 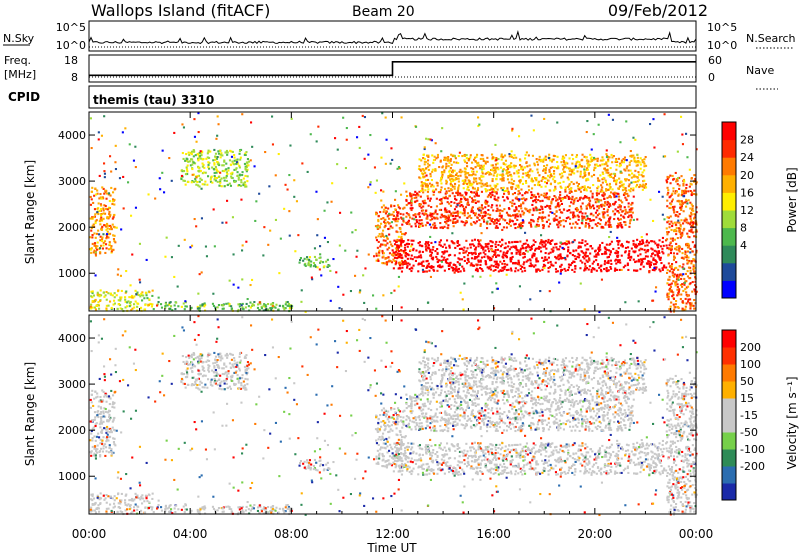 What do you see at coordinates (658, 10) in the screenshot?
I see `date-label: 09/Feb/2012` at bounding box center [658, 10].